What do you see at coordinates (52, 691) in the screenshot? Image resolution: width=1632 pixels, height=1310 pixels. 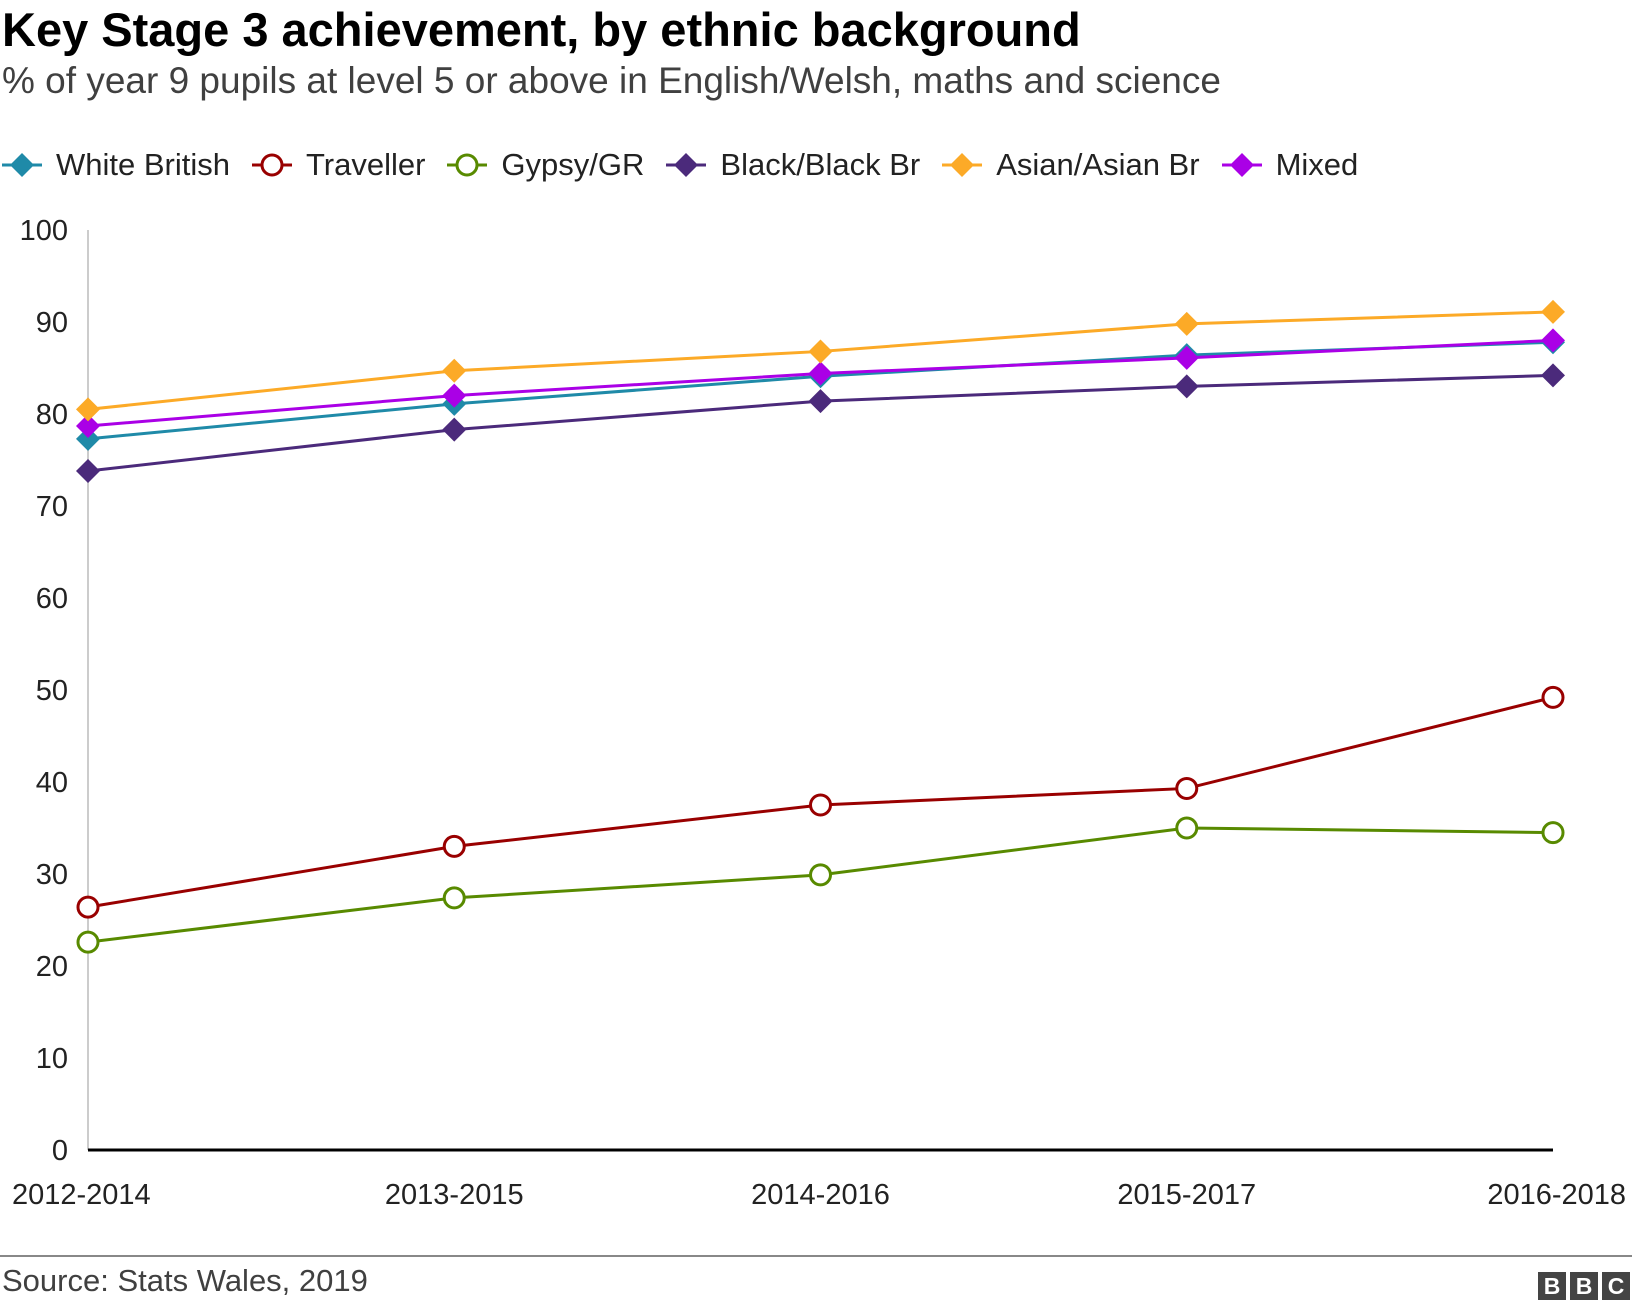 I see `y-tick-label: 50` at bounding box center [52, 691].